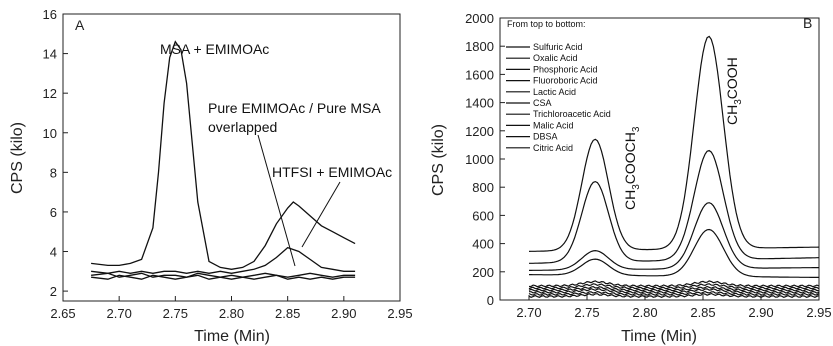 This screenshot has height=346, width=833. Describe the element at coordinates (17, 158) in the screenshot. I see `panel-a-y-axis-title: CPS (kilo)` at that location.